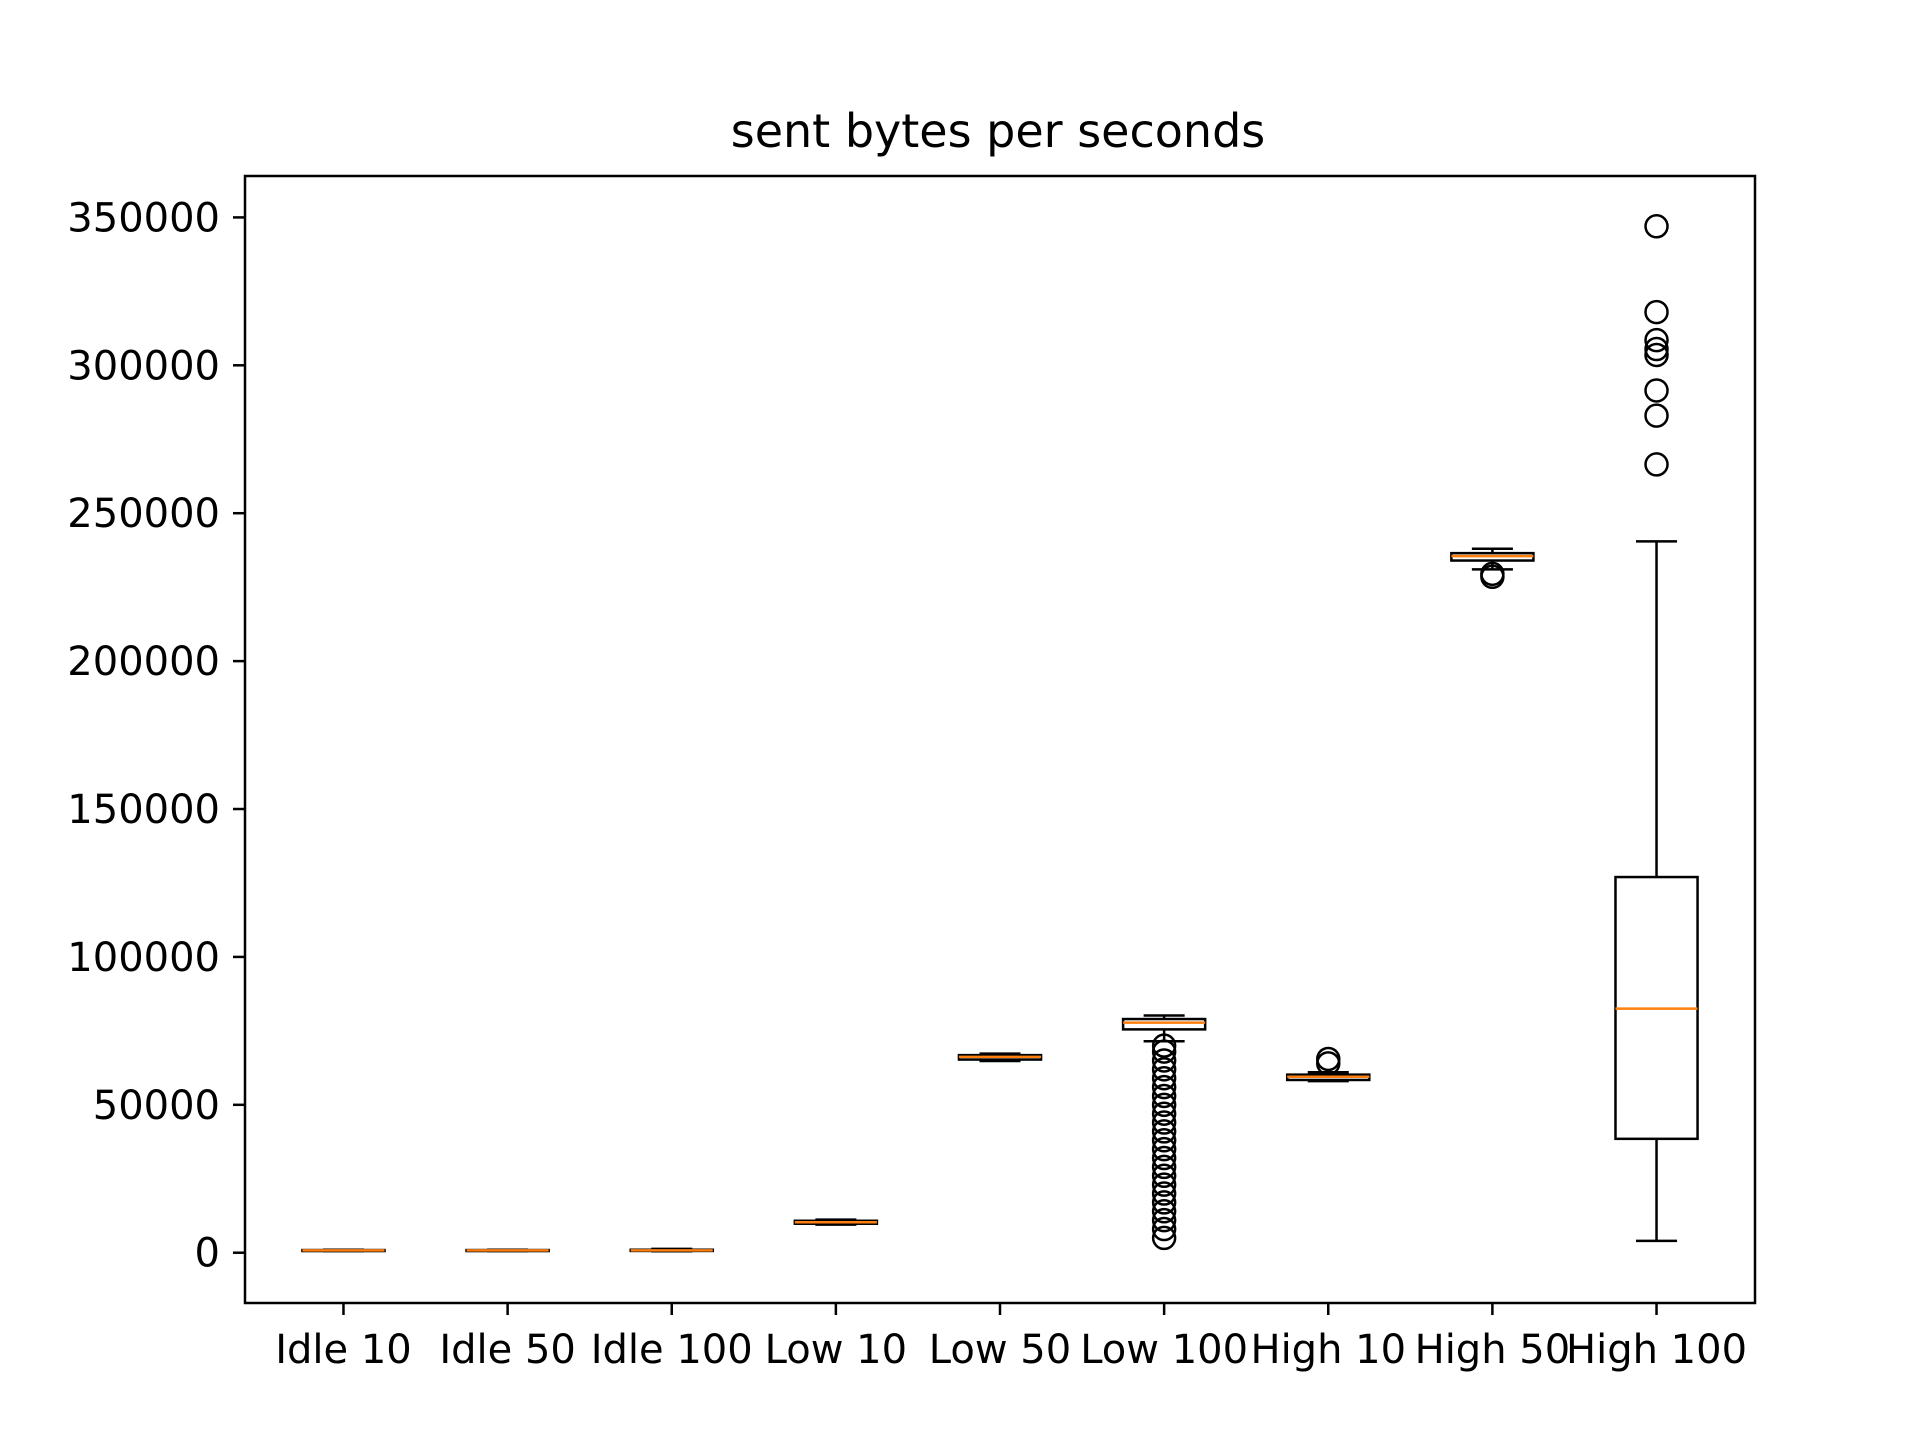 The height and width of the screenshot is (1440, 1920). I want to click on y-tick-label: 300000, so click(143, 366).